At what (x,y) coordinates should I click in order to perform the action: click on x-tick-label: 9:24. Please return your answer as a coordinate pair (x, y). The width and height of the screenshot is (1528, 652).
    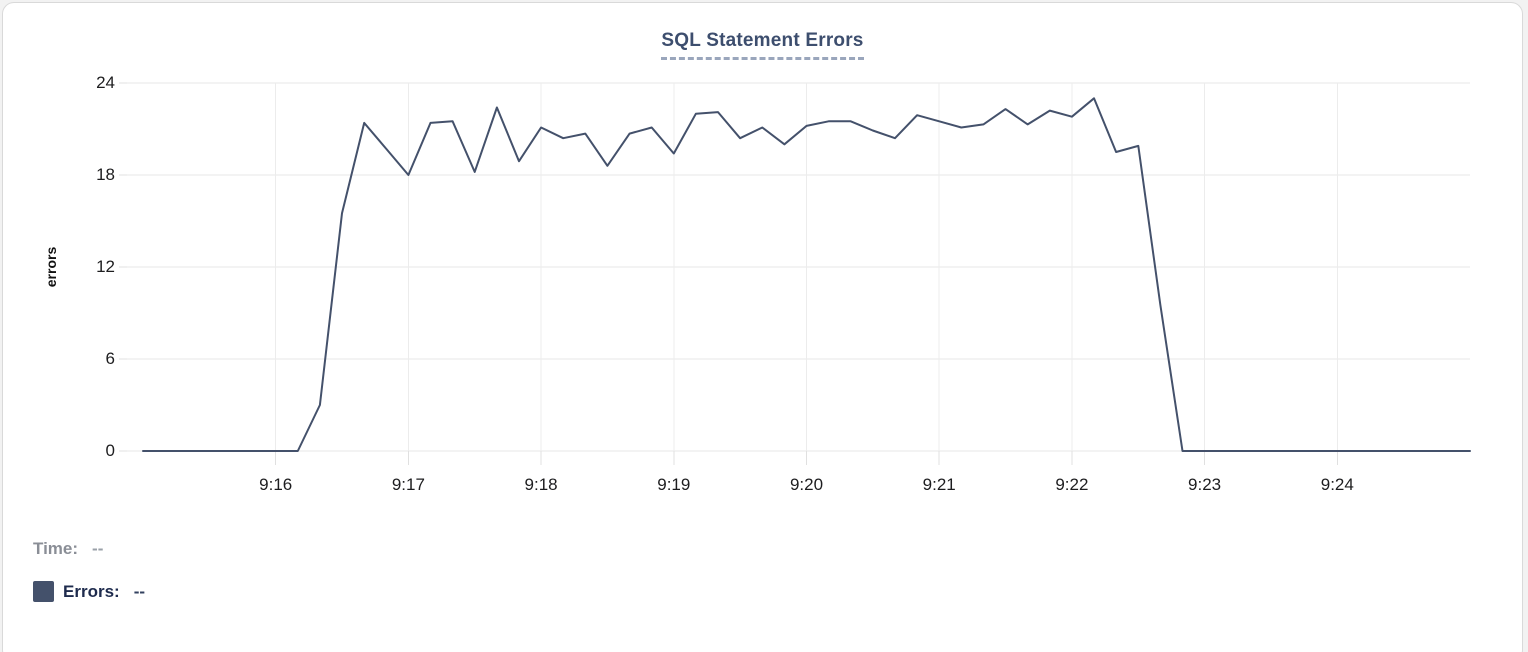
    Looking at the image, I should click on (1337, 484).